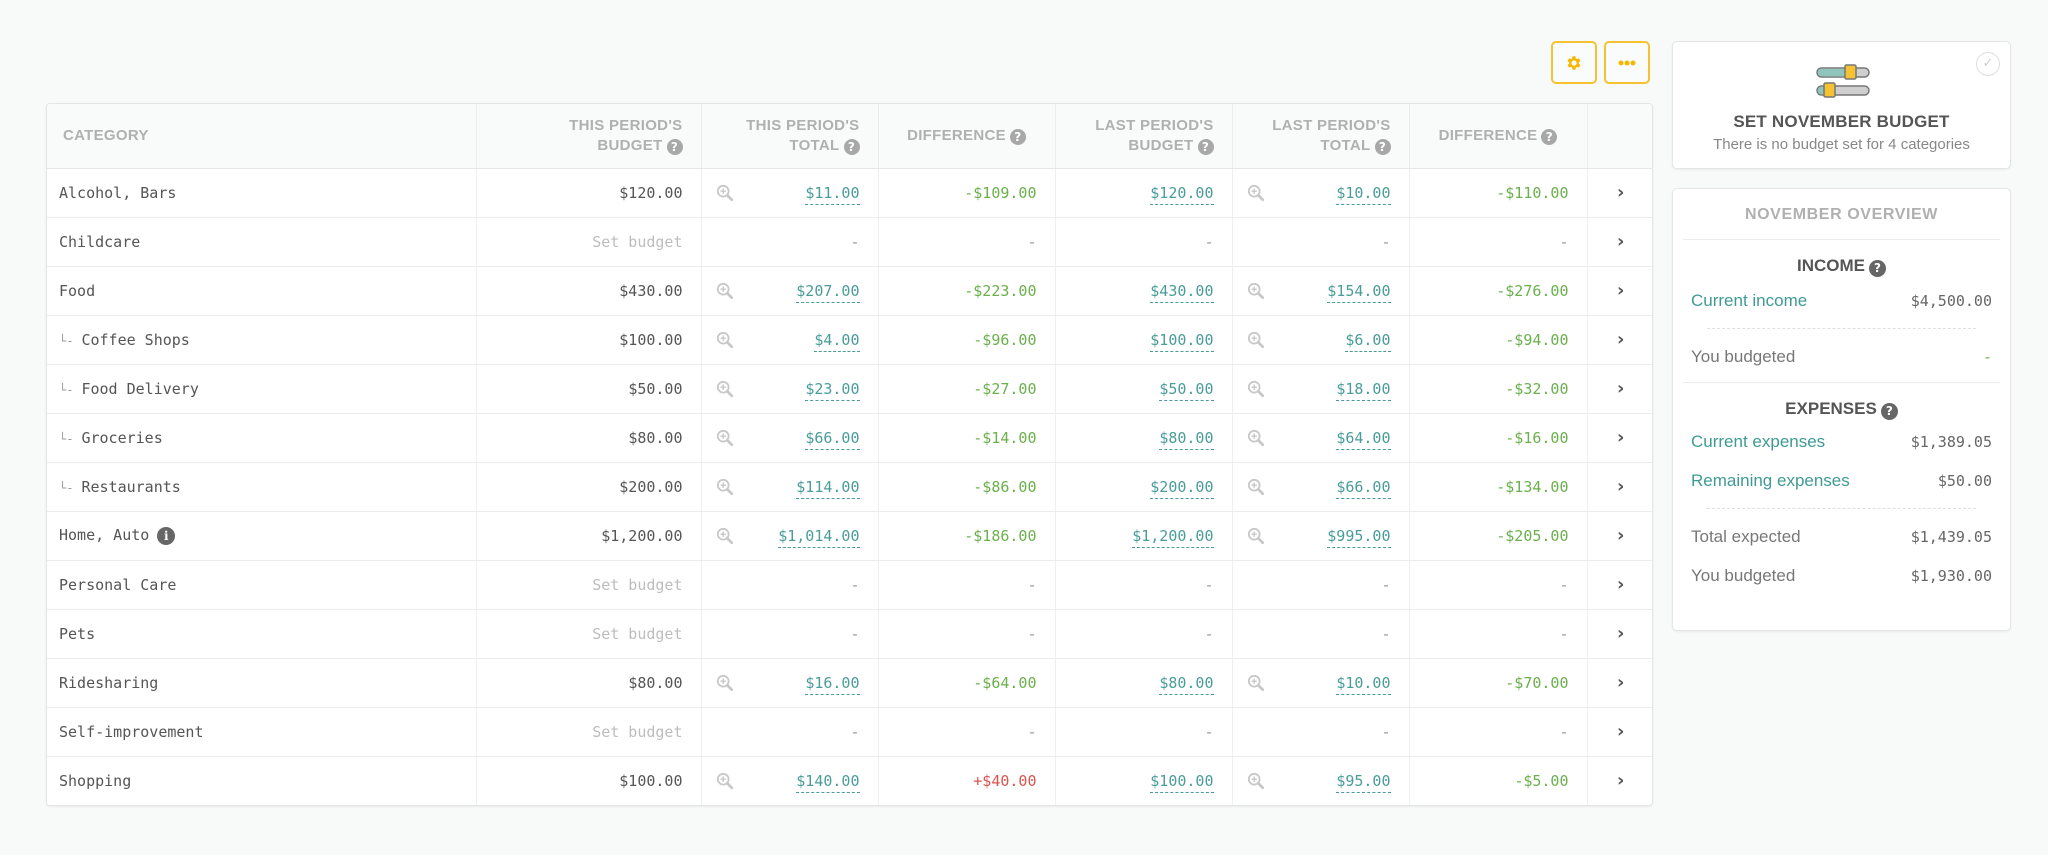 This screenshot has height=855, width=2048. What do you see at coordinates (1321, 389) in the screenshot?
I see `last-total-cell: $18.00` at bounding box center [1321, 389].